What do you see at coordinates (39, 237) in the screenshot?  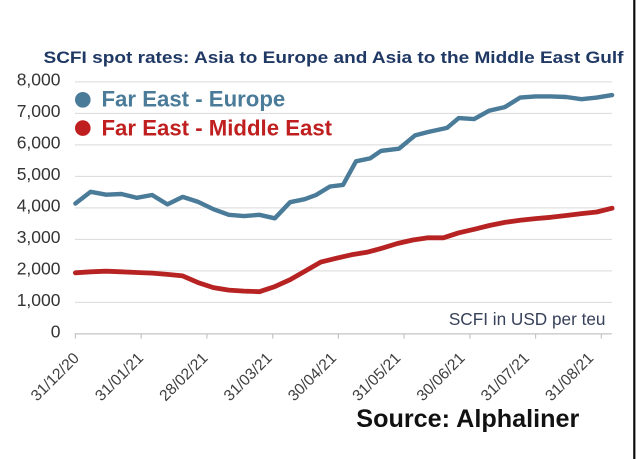 I see `svg-text: 3,000` at bounding box center [39, 237].